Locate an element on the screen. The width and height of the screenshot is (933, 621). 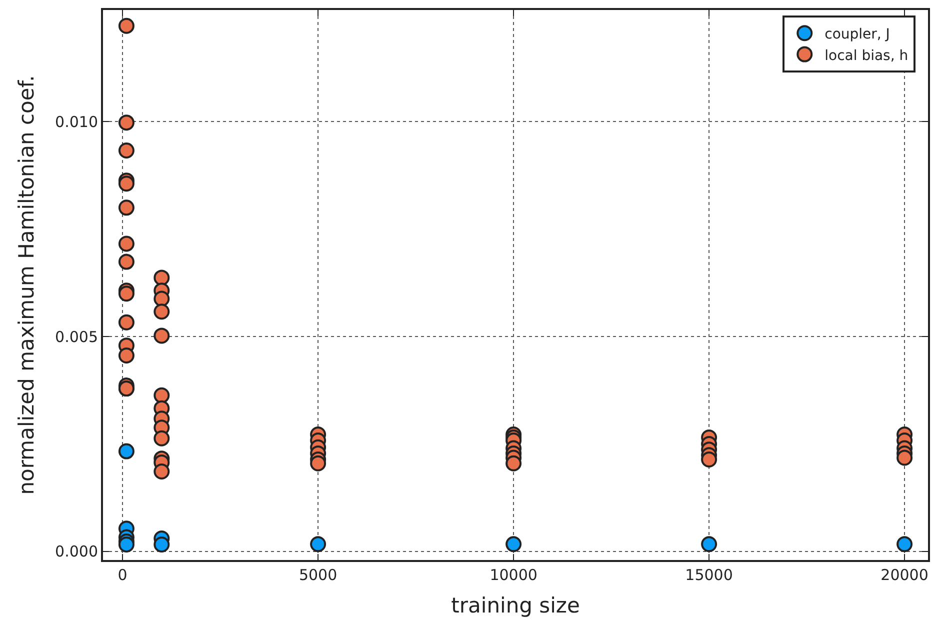
x-tick-label: 5000 is located at coordinates (318, 575).